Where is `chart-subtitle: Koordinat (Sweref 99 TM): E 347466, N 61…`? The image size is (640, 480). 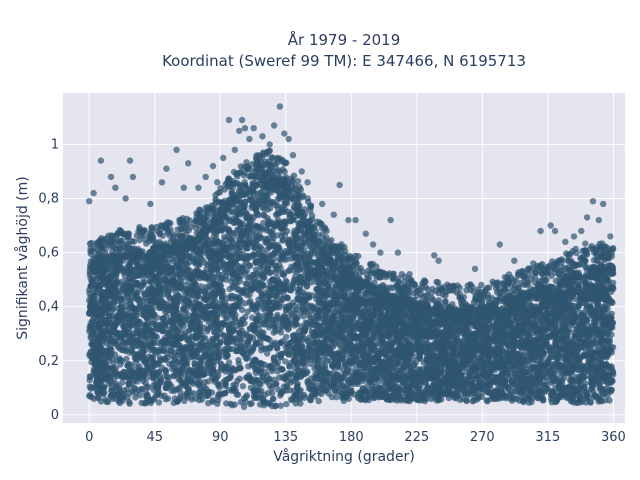
chart-subtitle: Koordinat (Sweref 99 TM): E 347466, N 61… is located at coordinates (344, 61).